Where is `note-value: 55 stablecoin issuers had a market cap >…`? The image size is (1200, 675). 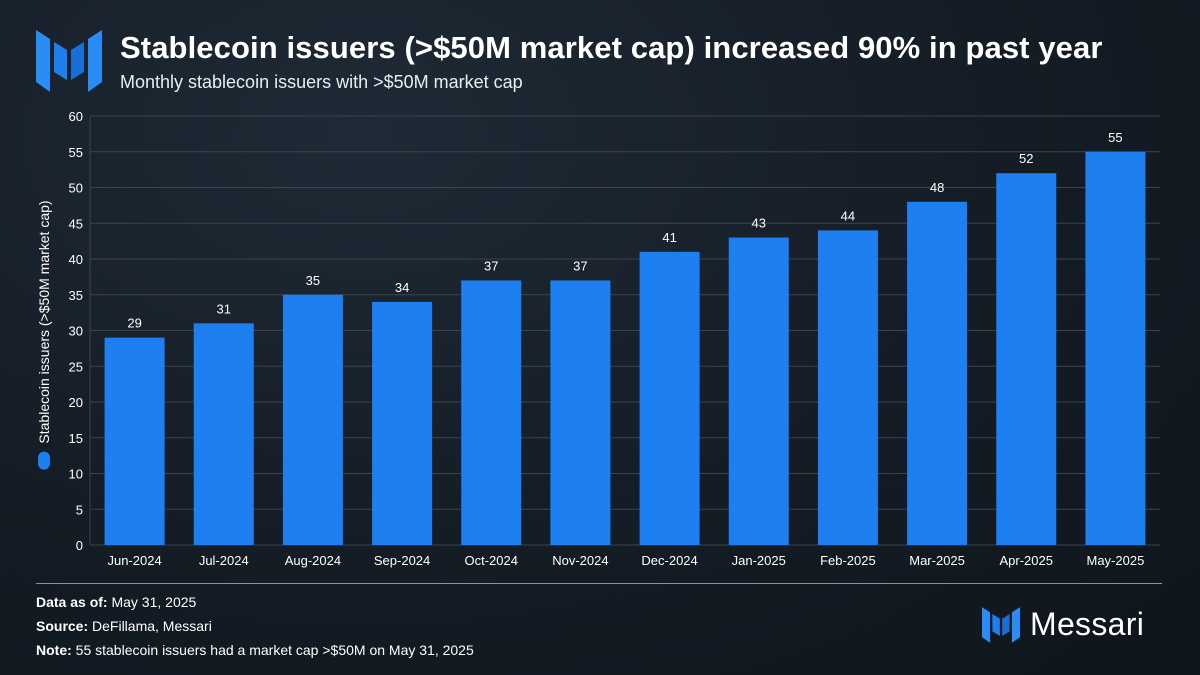 note-value: 55 stablecoin issuers had a market cap >… is located at coordinates (274, 650).